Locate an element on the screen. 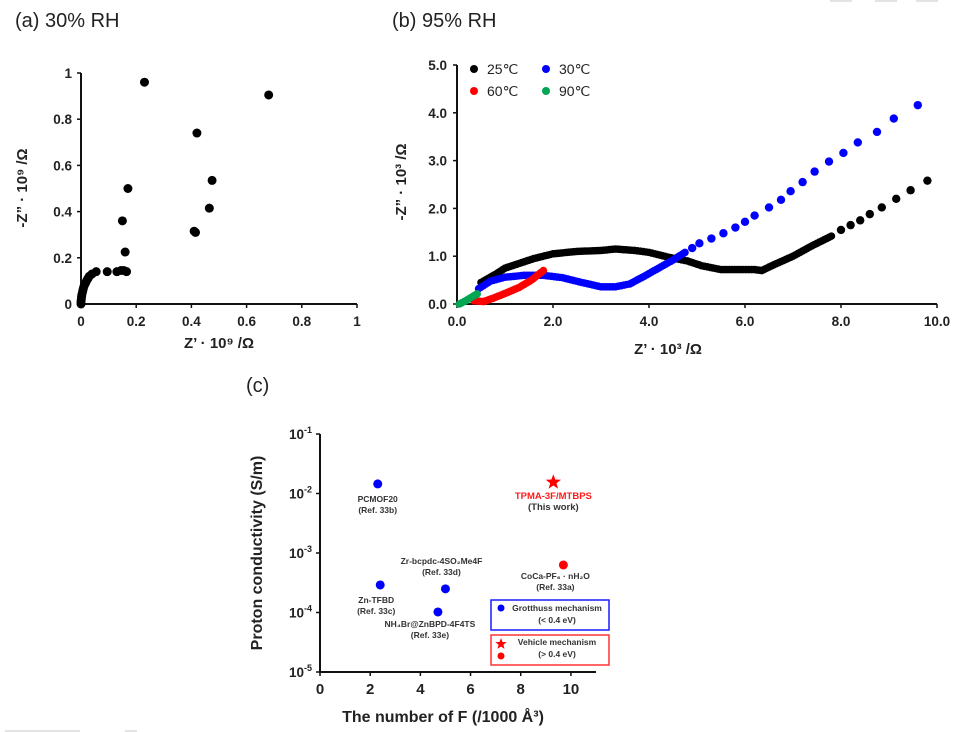 This screenshot has width=959, height=732. panel-a-x-axis-title: Z’ · 10⁹ /Ω is located at coordinates (219, 343).